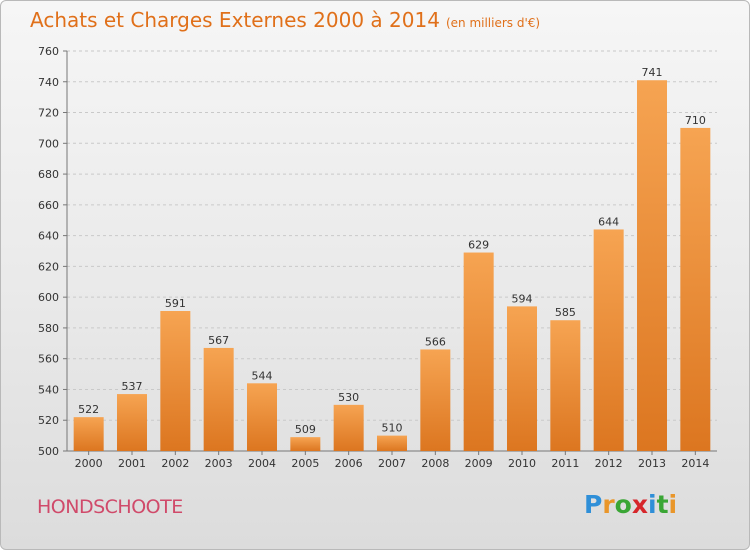 Image resolution: width=750 pixels, height=550 pixels. What do you see at coordinates (88, 409) in the screenshot?
I see `bar-value-label: 522` at bounding box center [88, 409].